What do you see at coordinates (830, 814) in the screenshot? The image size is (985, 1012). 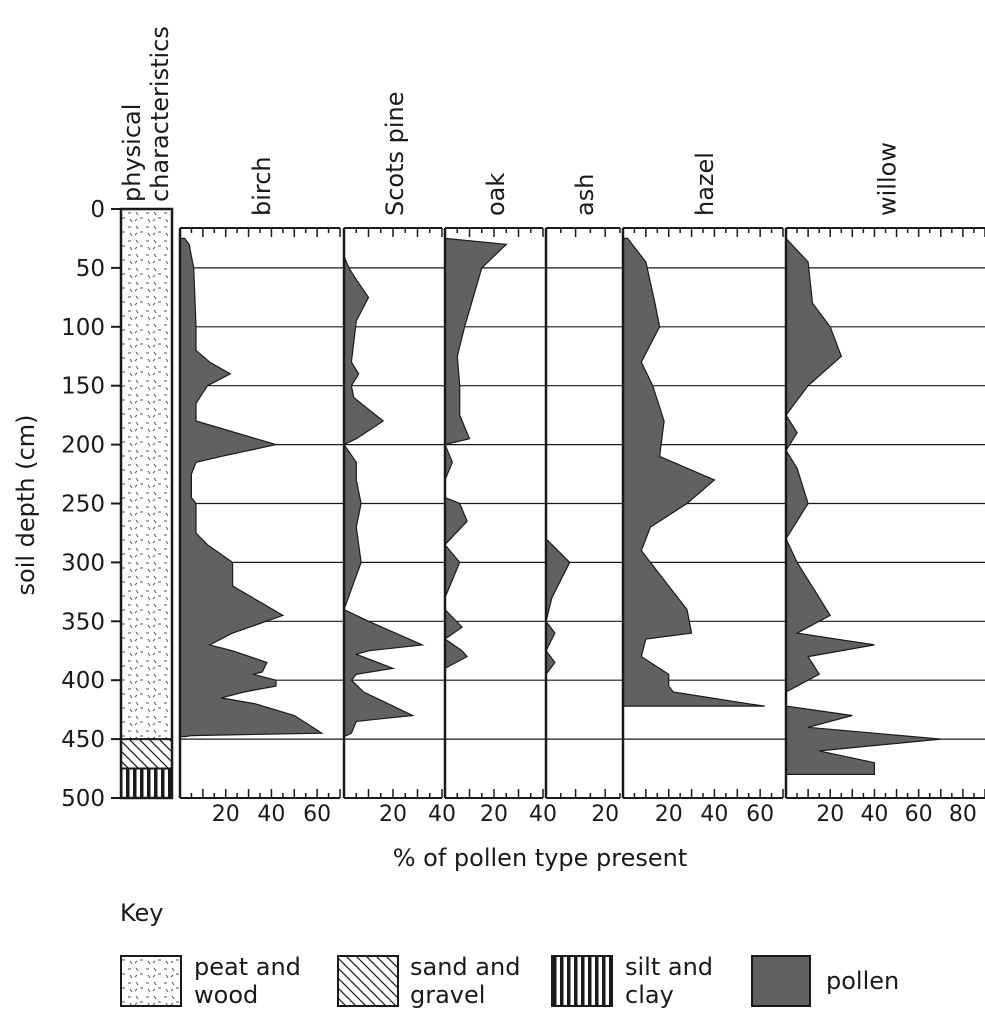 I see `x-tick-label-willow-20: 20` at bounding box center [830, 814].